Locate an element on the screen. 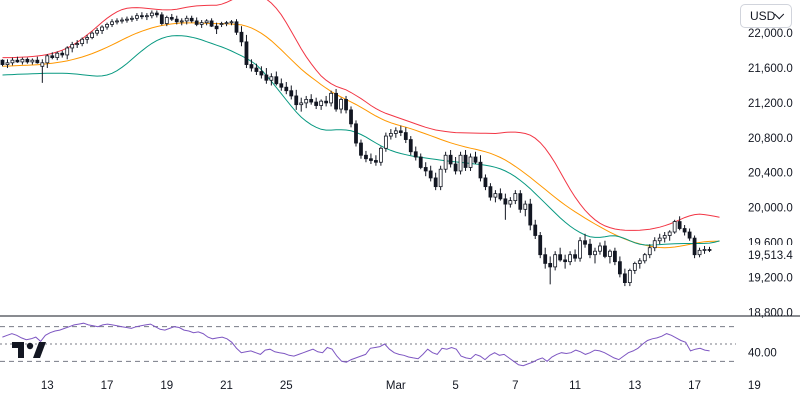 The width and height of the screenshot is (800, 400). time-tick-label: 25 is located at coordinates (286, 386).